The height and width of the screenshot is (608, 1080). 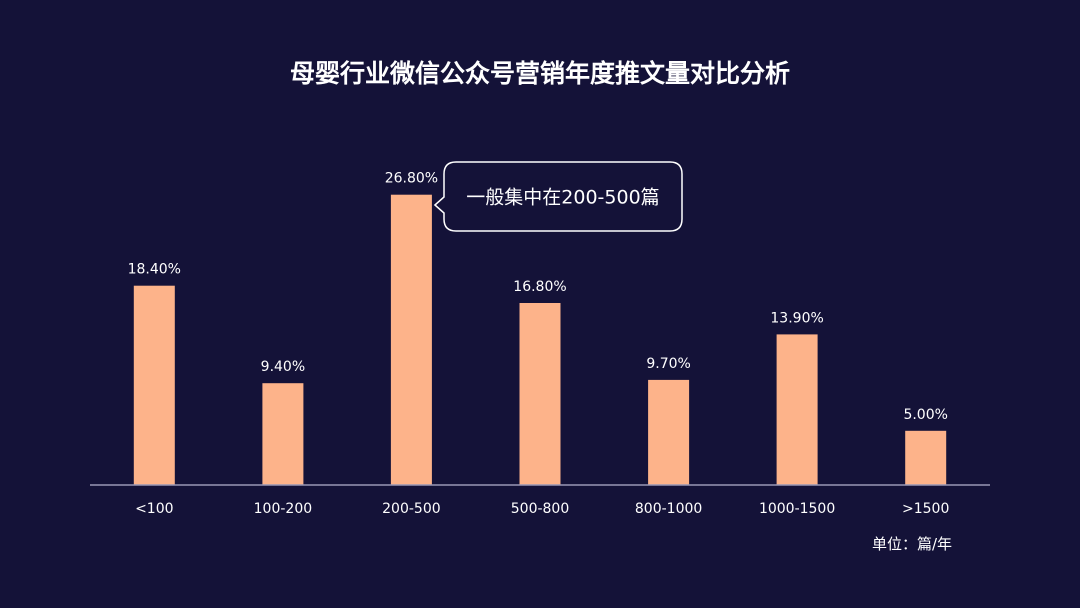 What do you see at coordinates (154, 270) in the screenshot?
I see `value-label-0: 18.40%` at bounding box center [154, 270].